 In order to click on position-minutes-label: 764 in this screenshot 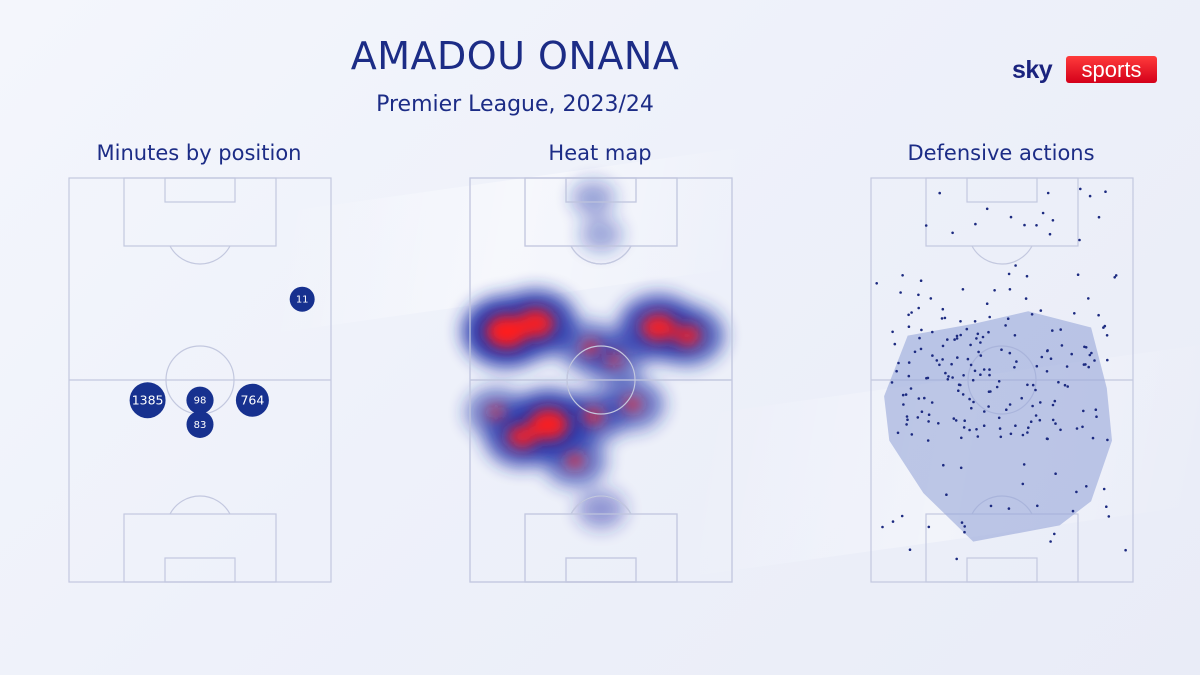, I will do `click(252, 400)`.